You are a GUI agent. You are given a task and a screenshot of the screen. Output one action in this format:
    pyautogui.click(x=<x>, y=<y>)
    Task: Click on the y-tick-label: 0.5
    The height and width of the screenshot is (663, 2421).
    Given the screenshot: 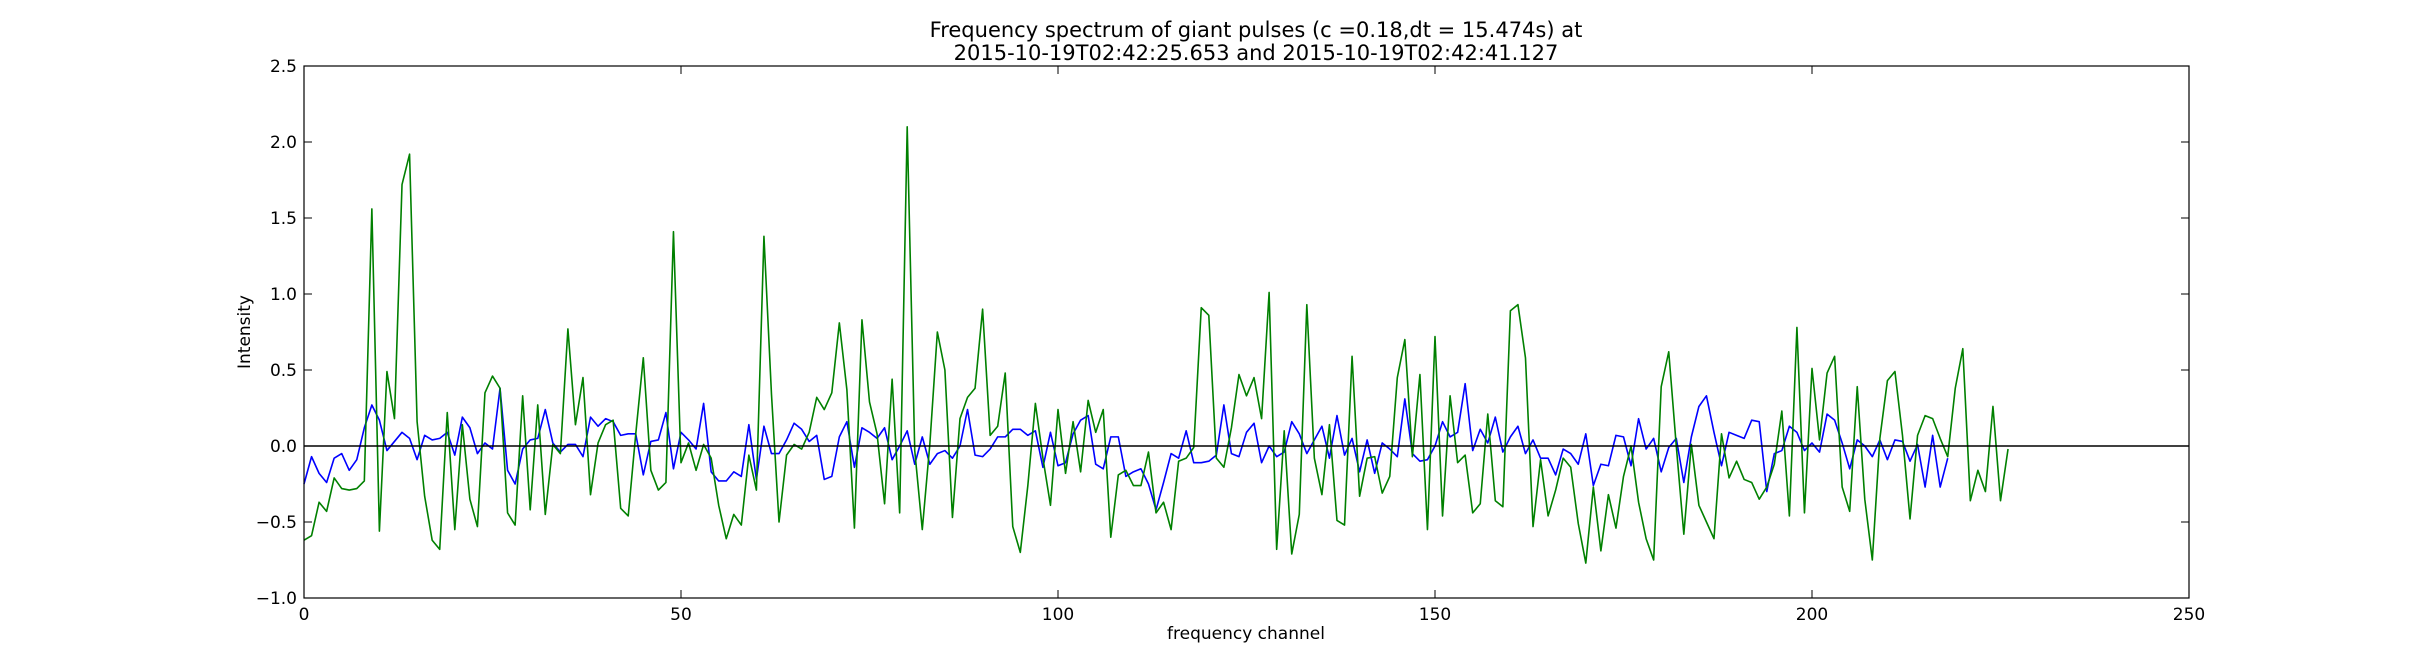 What is the action you would take?
    pyautogui.click(x=283, y=371)
    